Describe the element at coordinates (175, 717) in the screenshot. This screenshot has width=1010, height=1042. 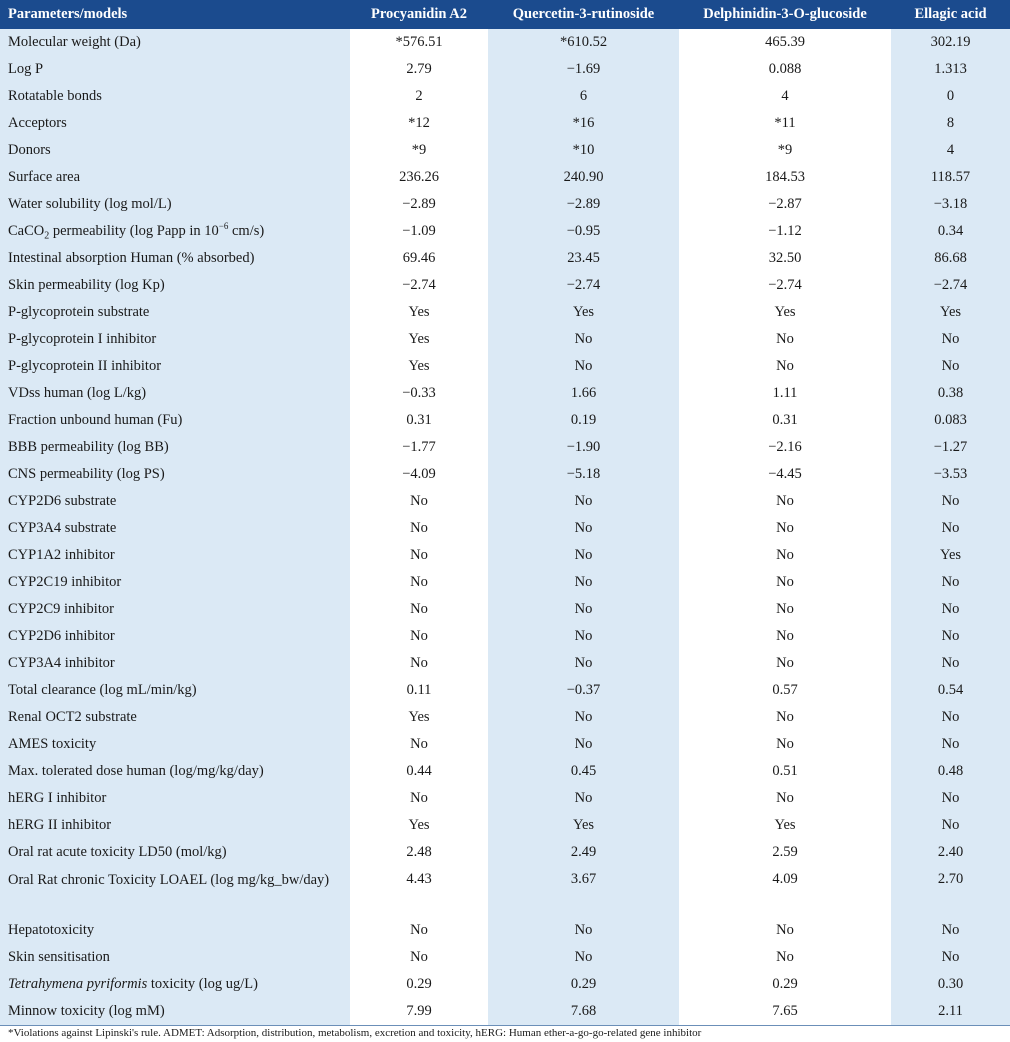
I see `parameter-name: Renal OCT2 substrate` at that location.